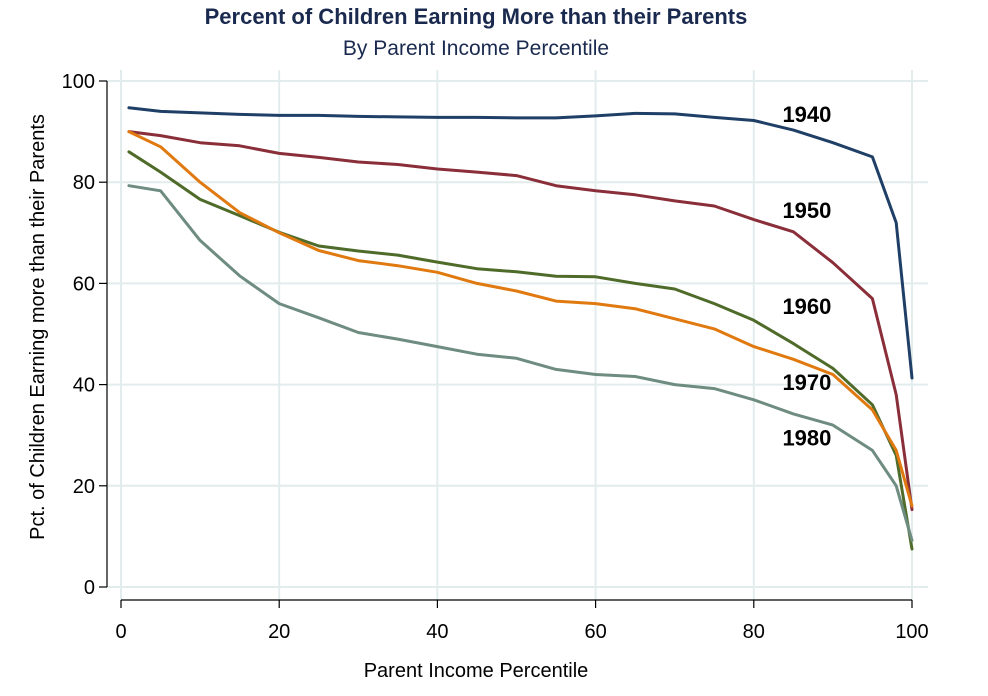  Describe the element at coordinates (806, 382) in the screenshot. I see `series-label-1970: 1970` at that location.